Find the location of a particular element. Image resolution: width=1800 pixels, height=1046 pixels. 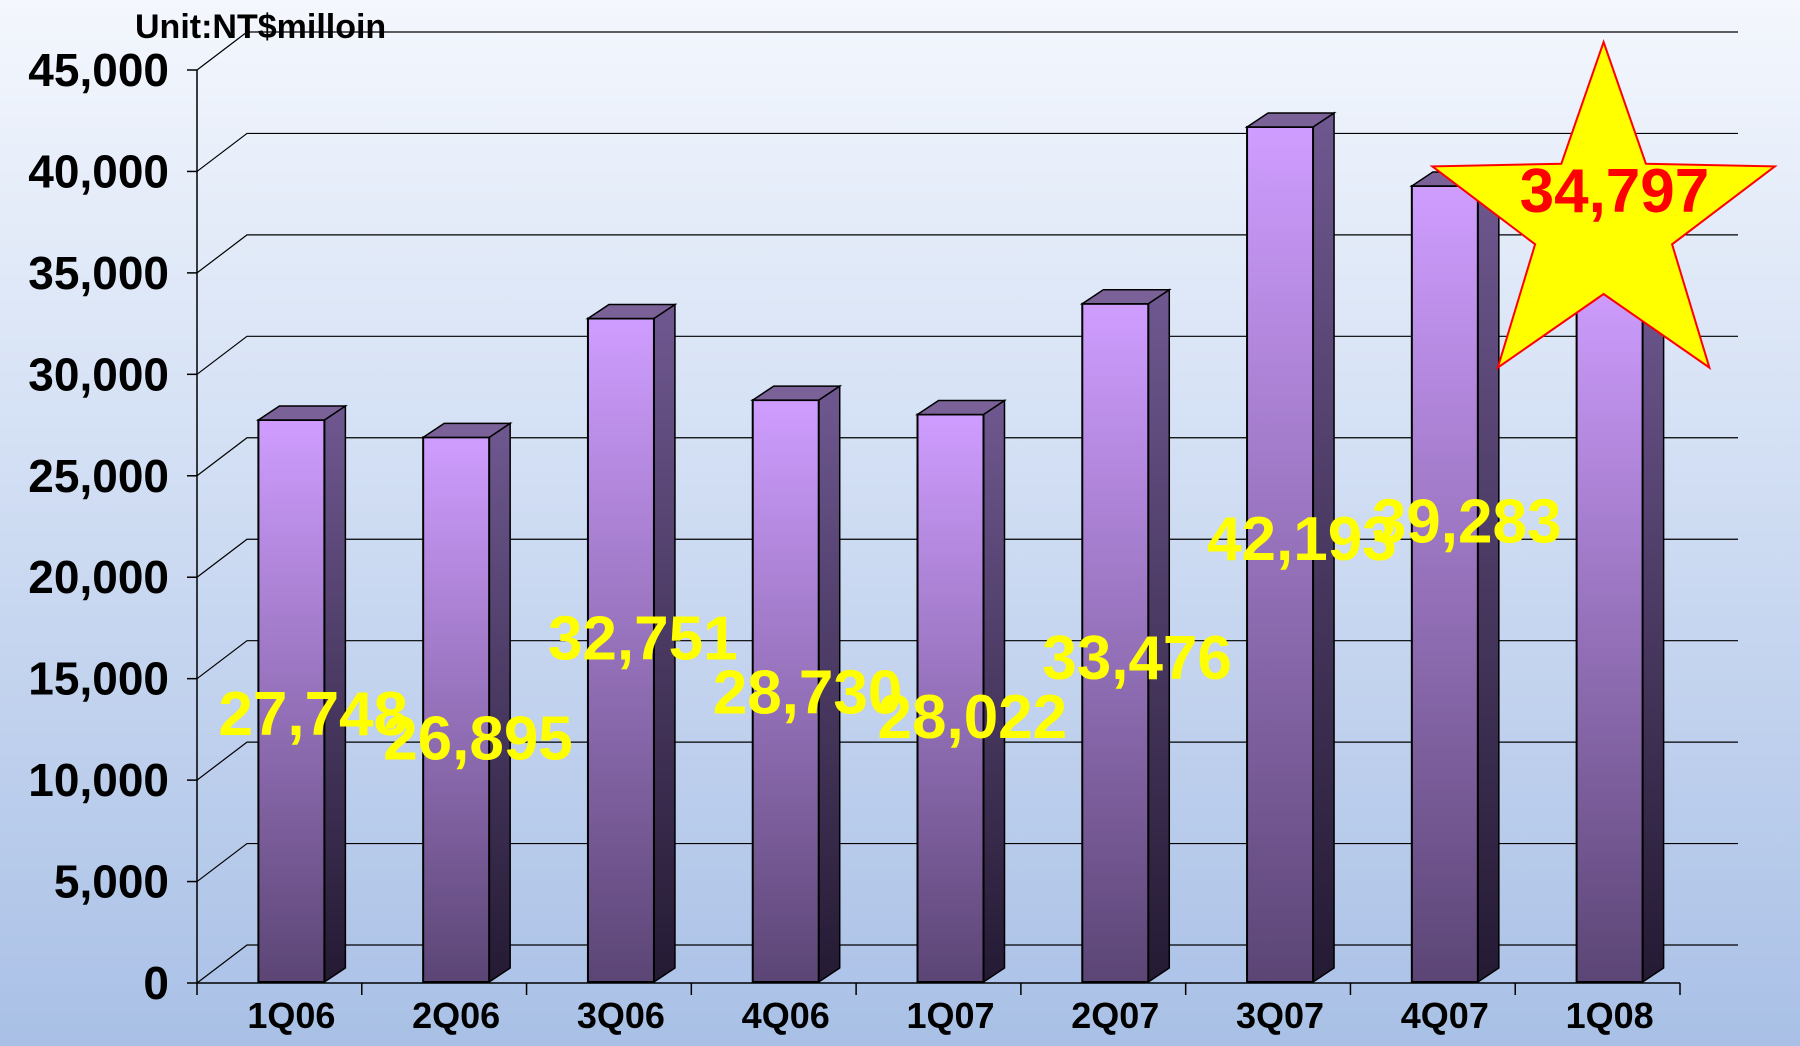

y-tick-label: 35,000 is located at coordinates (98, 273).